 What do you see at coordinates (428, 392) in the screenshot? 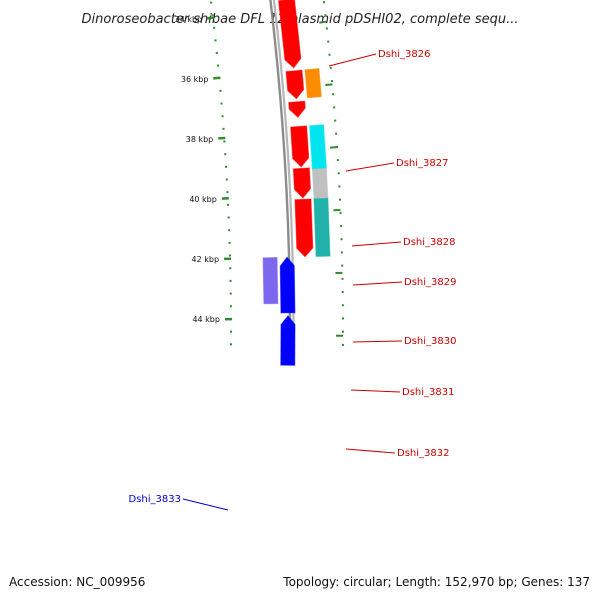
I see `gene-label-dshi-3831: Dshi_3831` at bounding box center [428, 392].